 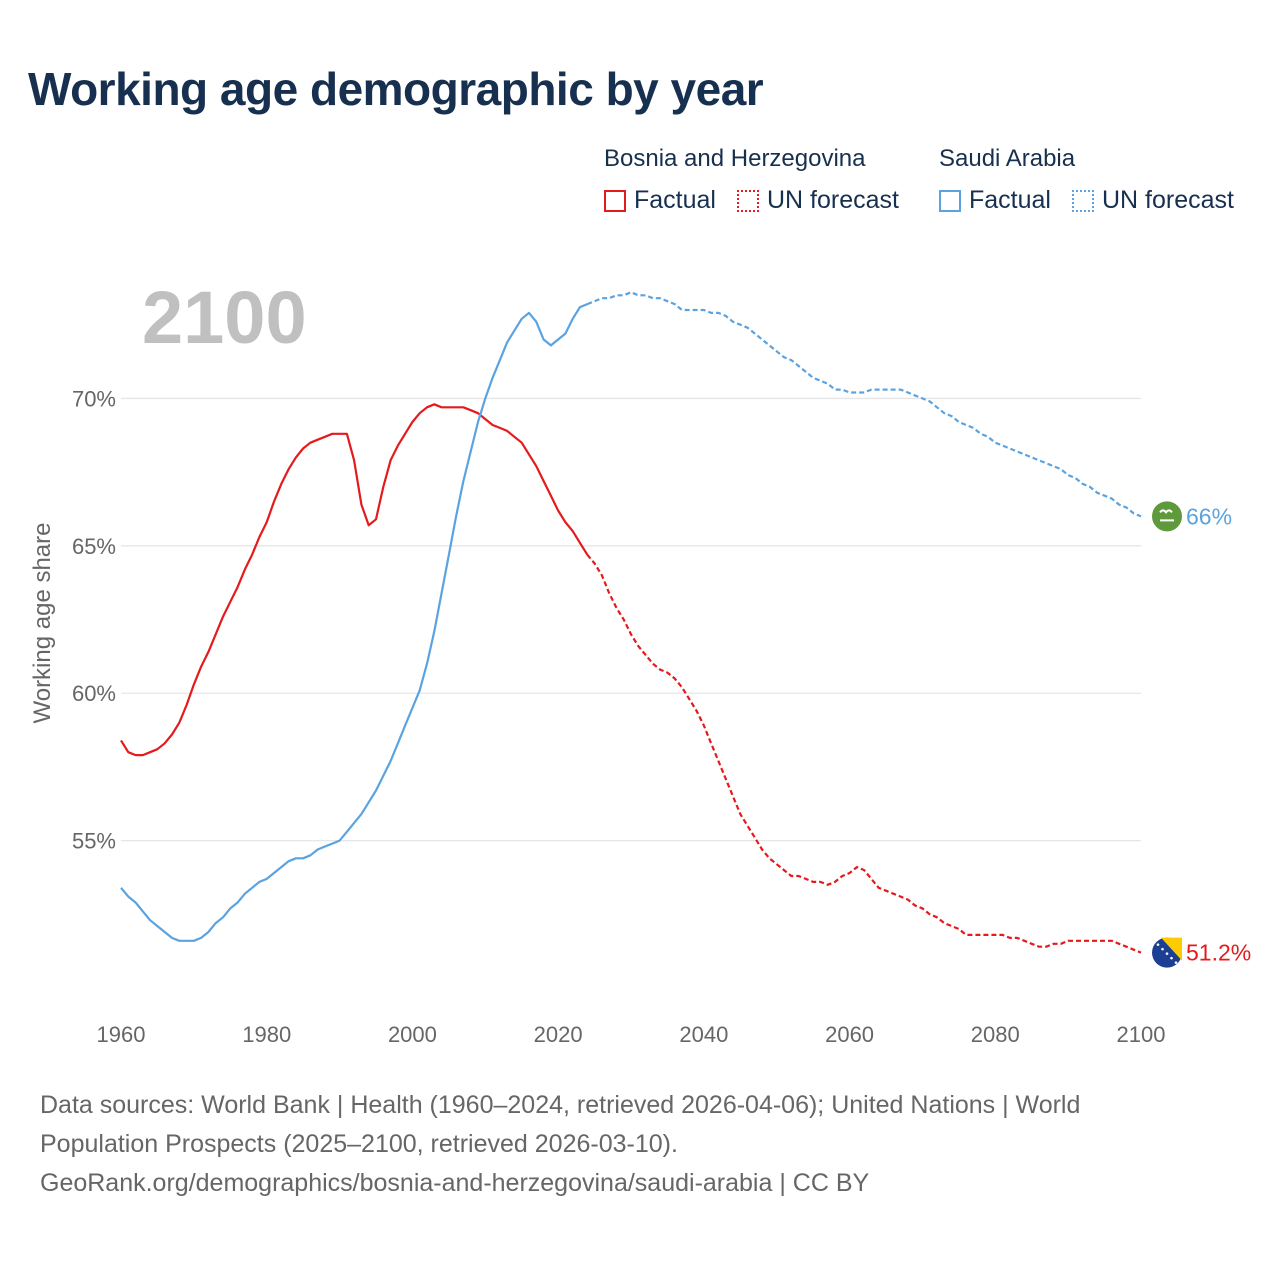 What do you see at coordinates (1218, 953) in the screenshot?
I see `bosnia-end-label: 51.2%` at bounding box center [1218, 953].